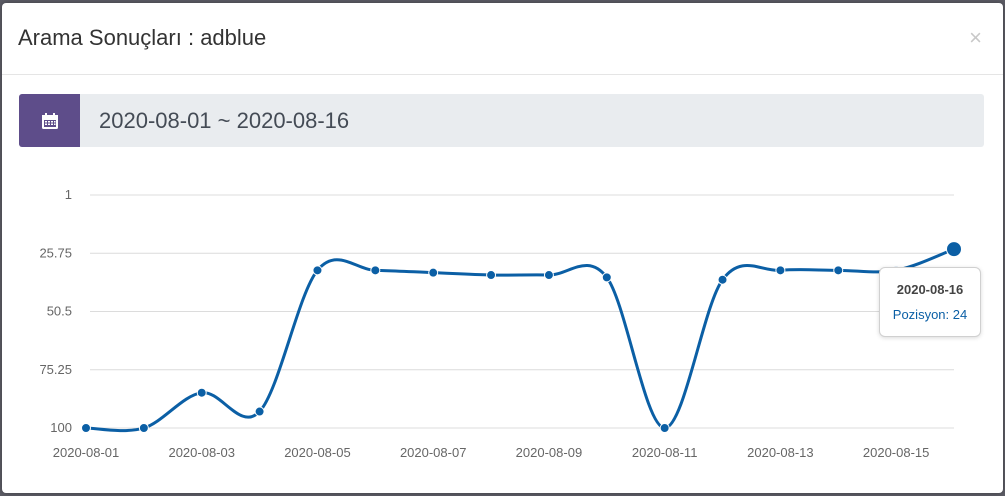  I want to click on y-tick-label: 50.5, so click(59, 311).